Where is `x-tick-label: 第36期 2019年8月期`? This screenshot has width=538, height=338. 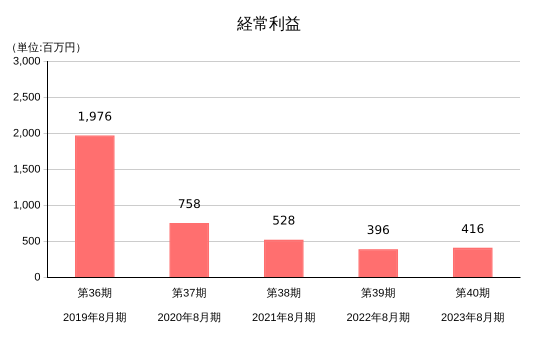 x-tick-label: 第36期 2019年8月期 is located at coordinates (94, 306).